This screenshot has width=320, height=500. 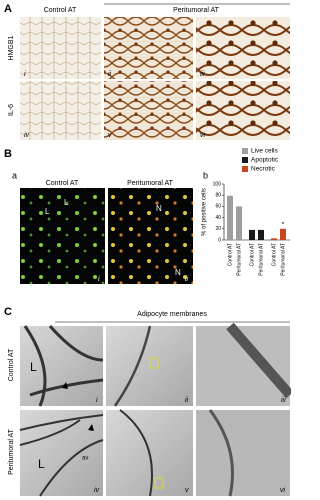 What do you see at coordinates (265, 160) in the screenshot?
I see `legend-label: Apoptotic` at bounding box center [265, 160].